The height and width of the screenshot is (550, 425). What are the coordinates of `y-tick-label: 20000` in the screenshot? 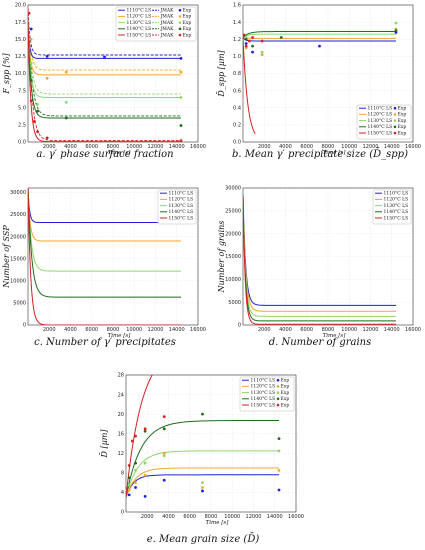 It's located at (233, 234).